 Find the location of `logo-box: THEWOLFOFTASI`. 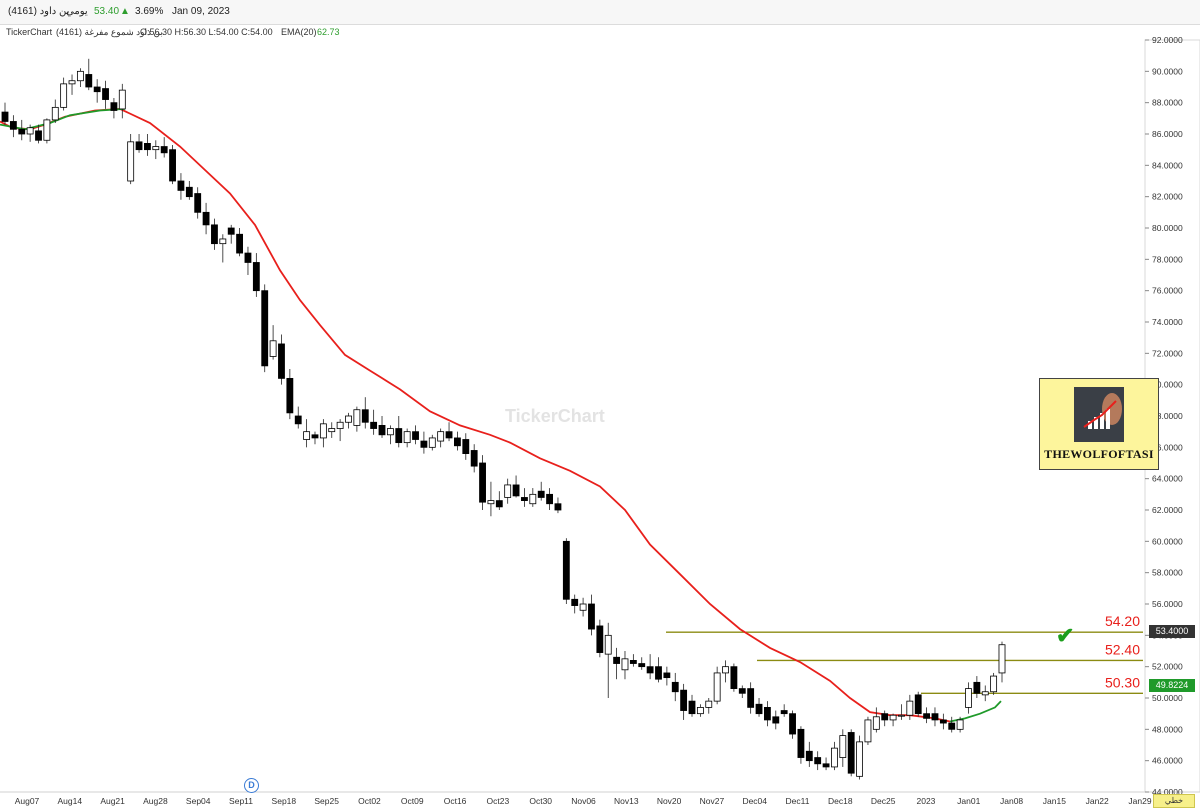

logo-box: THEWOLFOFTASI is located at coordinates (1099, 424).